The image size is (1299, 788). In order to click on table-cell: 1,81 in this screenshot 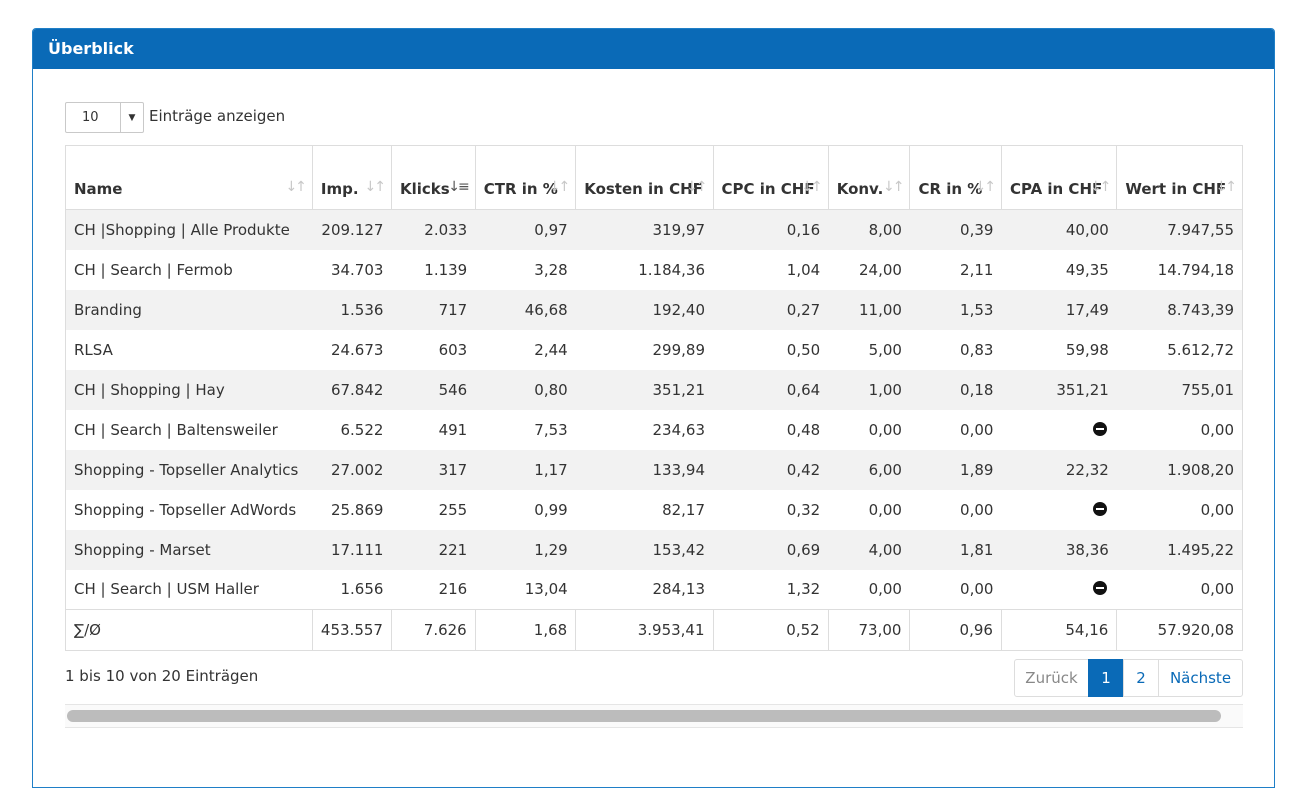, I will do `click(955, 549)`.